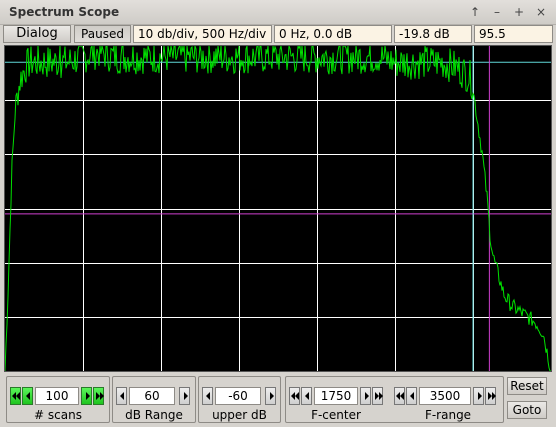  I want to click on title-bar: Spectrum Scope ↑ – + ×, so click(278, 12).